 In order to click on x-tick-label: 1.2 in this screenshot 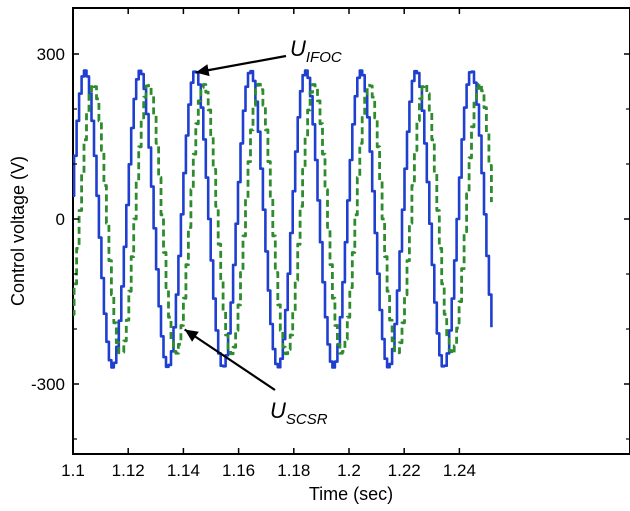, I will do `click(349, 470)`.